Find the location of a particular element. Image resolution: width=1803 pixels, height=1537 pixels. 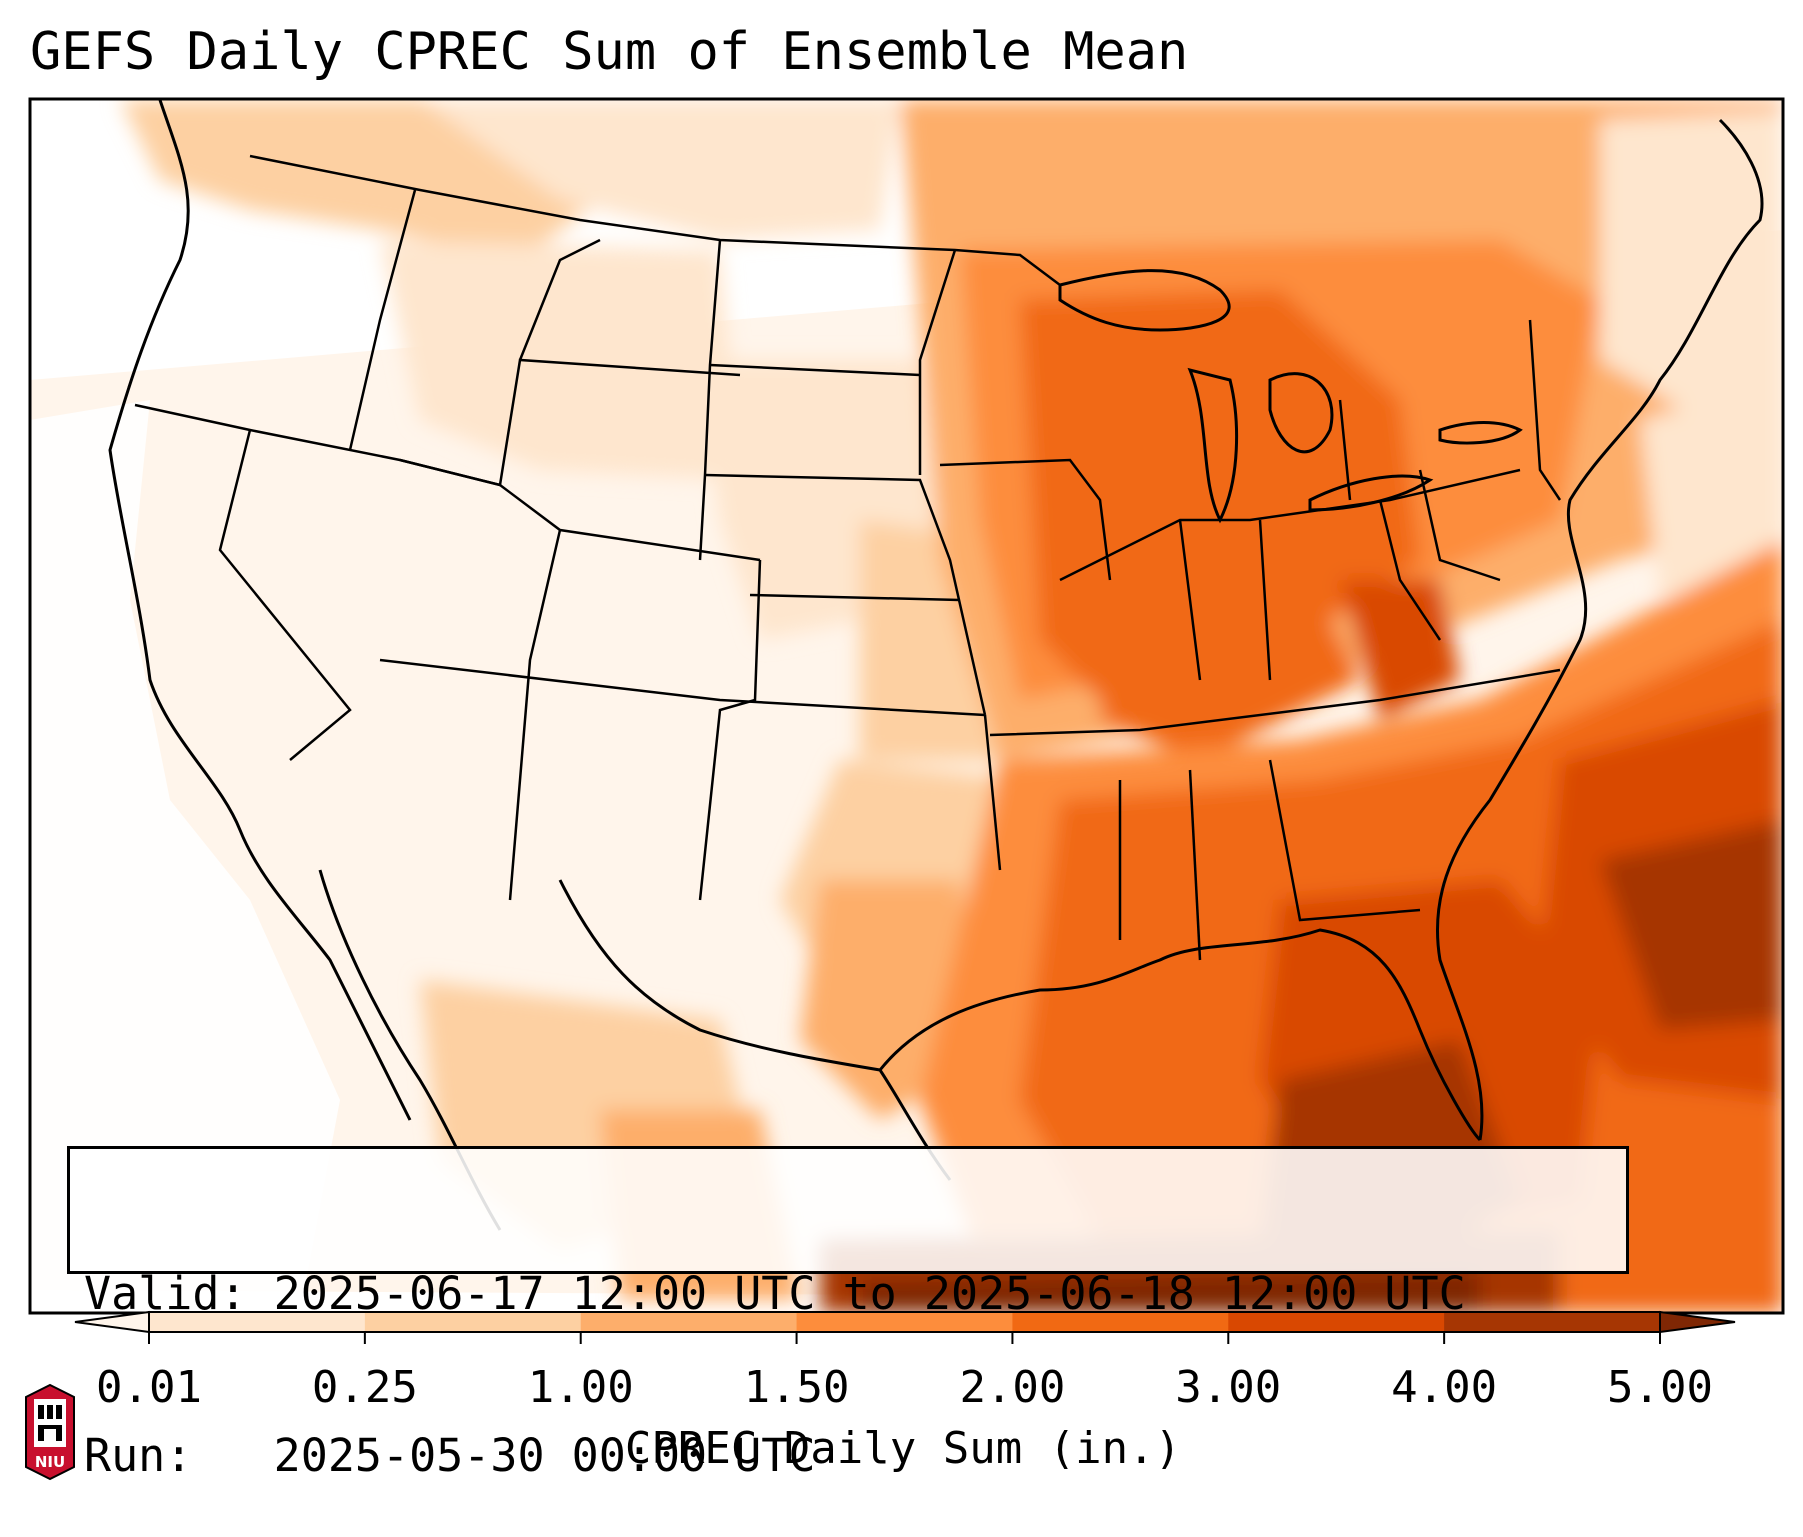

colorbar-tick-label: 3.00 is located at coordinates (1228, 1387).